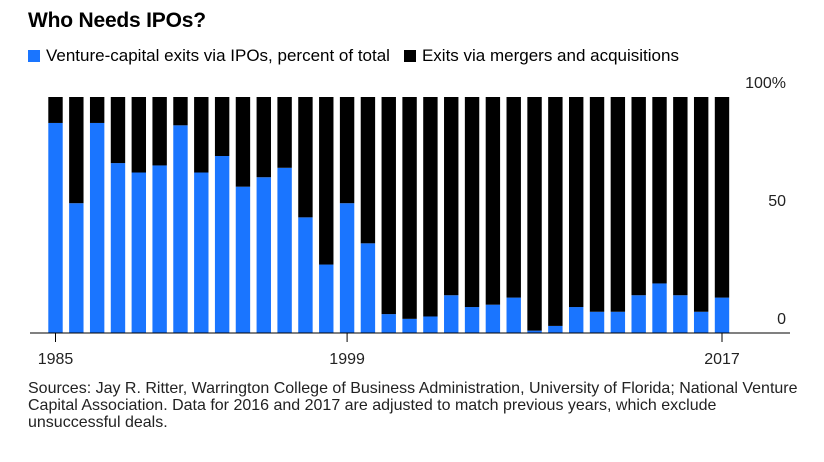 This screenshot has width=824, height=462. Describe the element at coordinates (472, 202) in the screenshot. I see `bar-ma-2005` at that location.